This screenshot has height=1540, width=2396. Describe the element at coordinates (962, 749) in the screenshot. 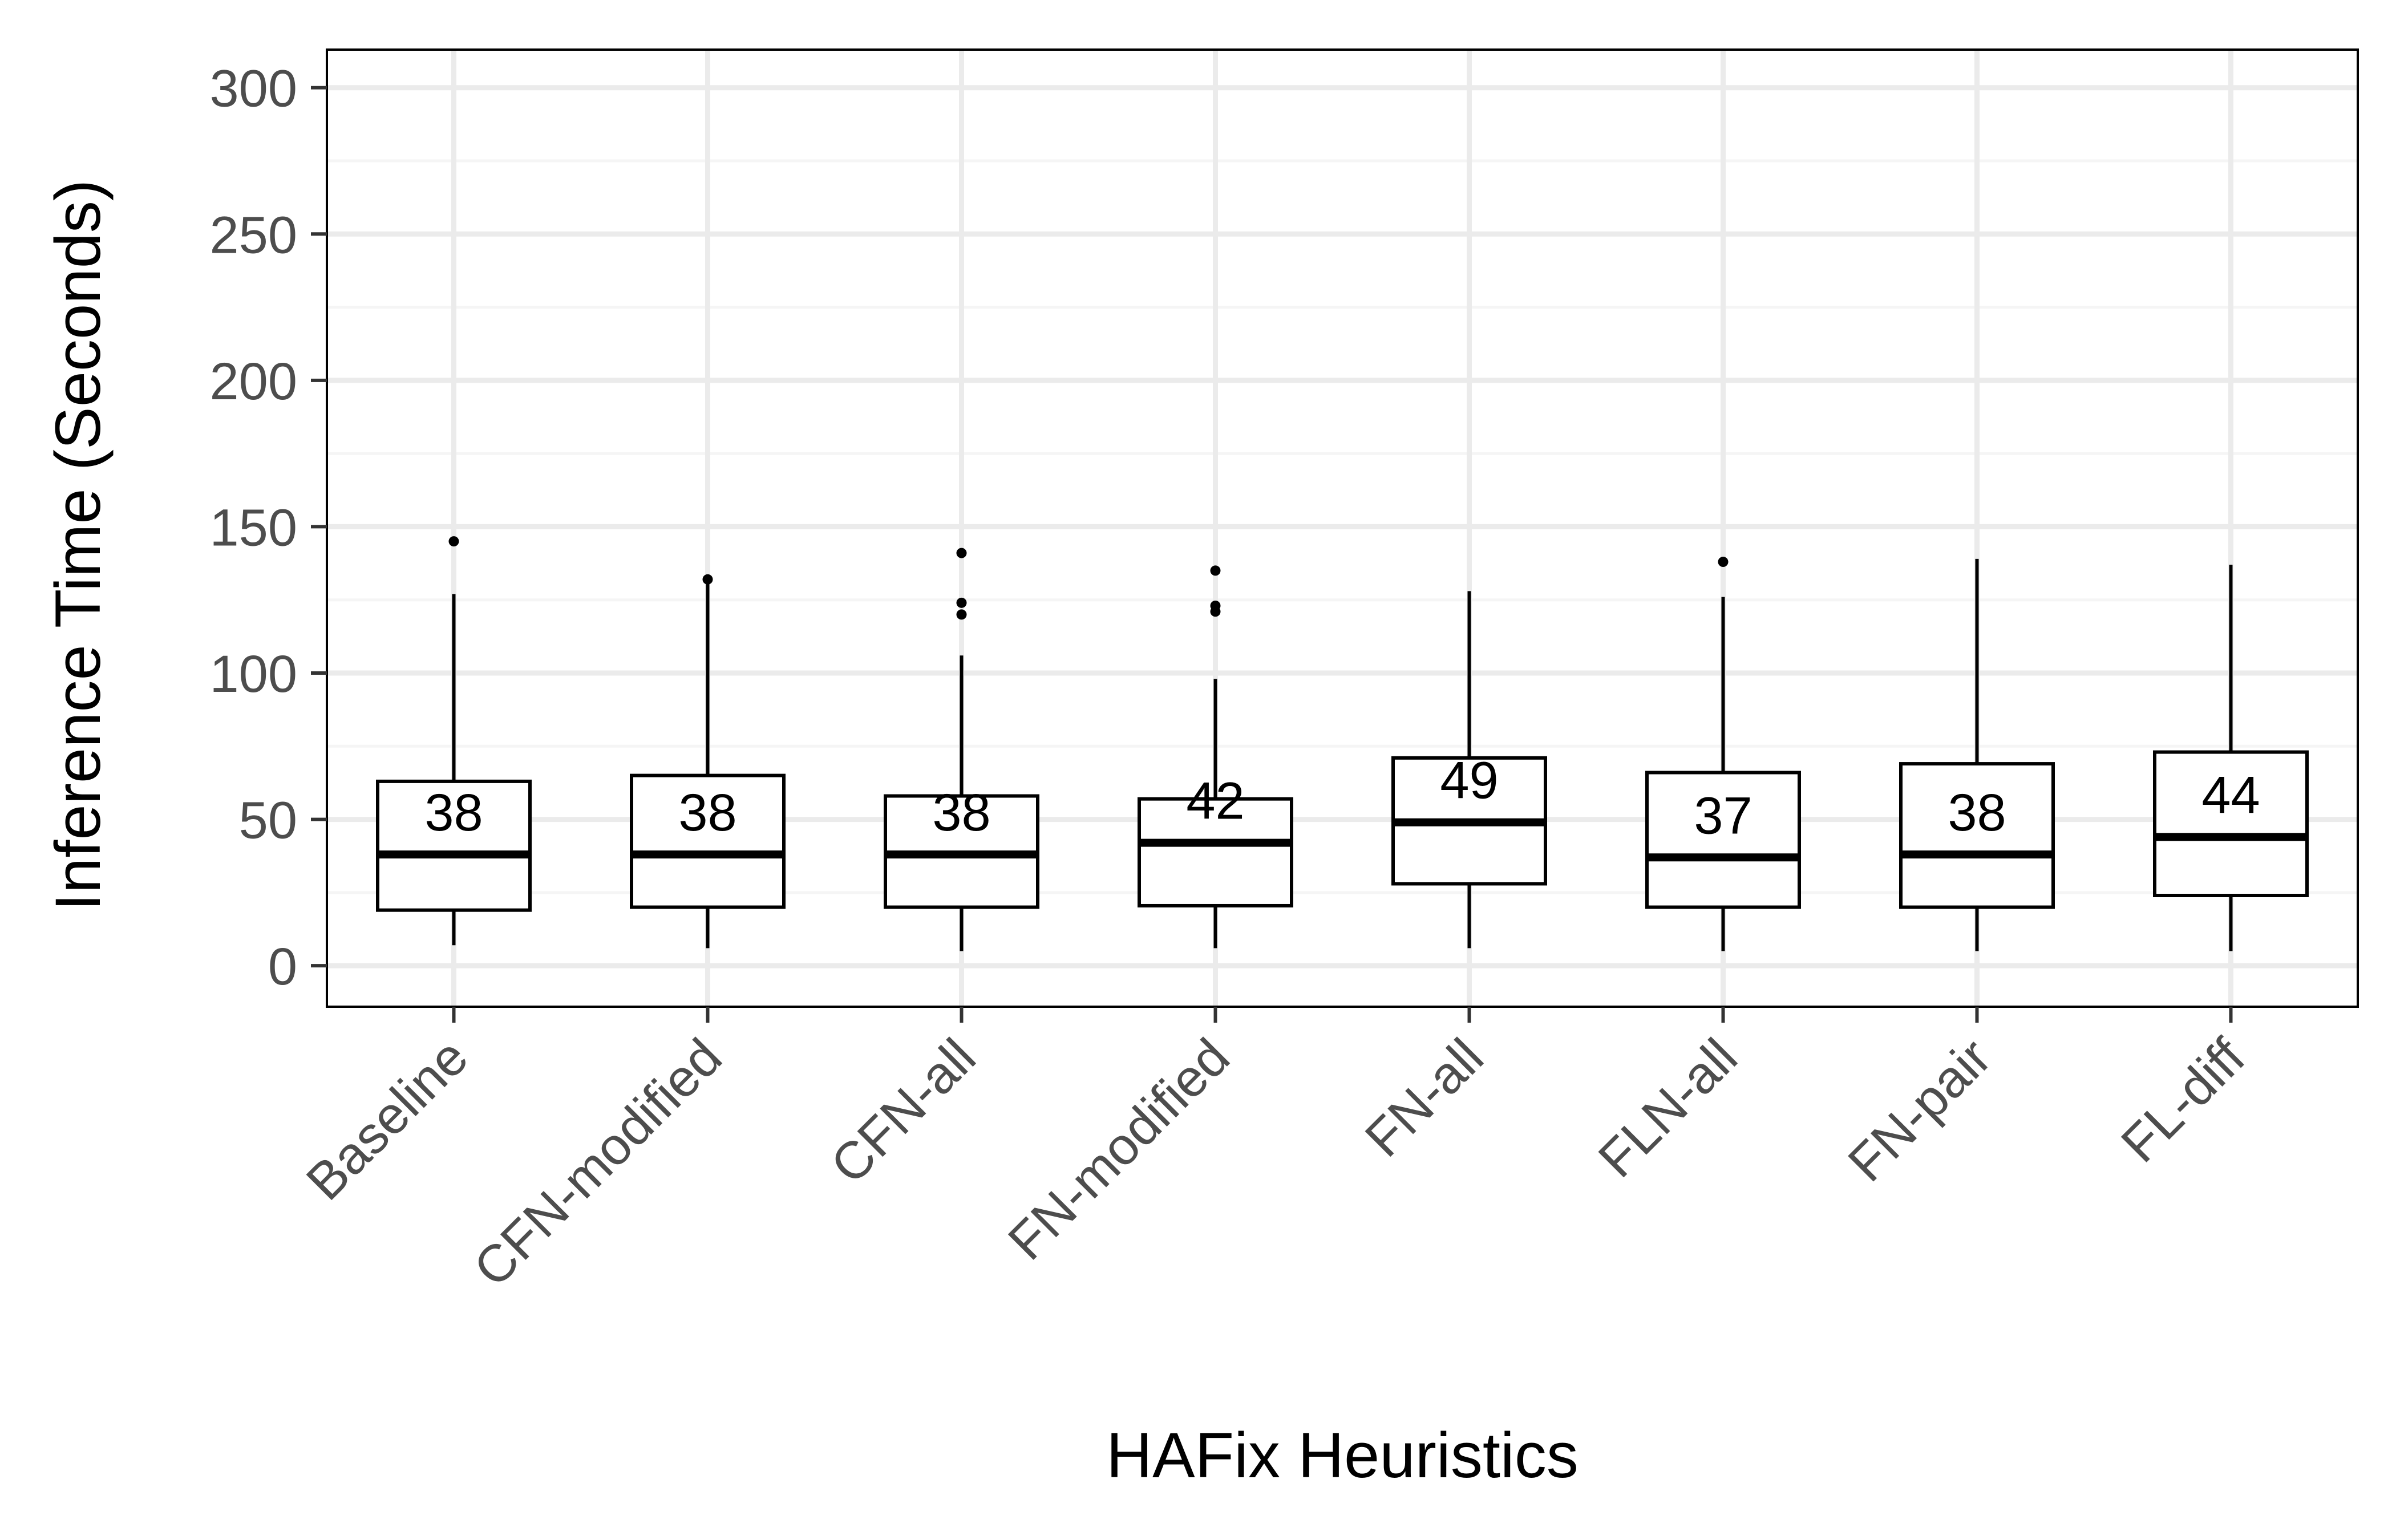

I see `box-cfn-all: 38` at that location.